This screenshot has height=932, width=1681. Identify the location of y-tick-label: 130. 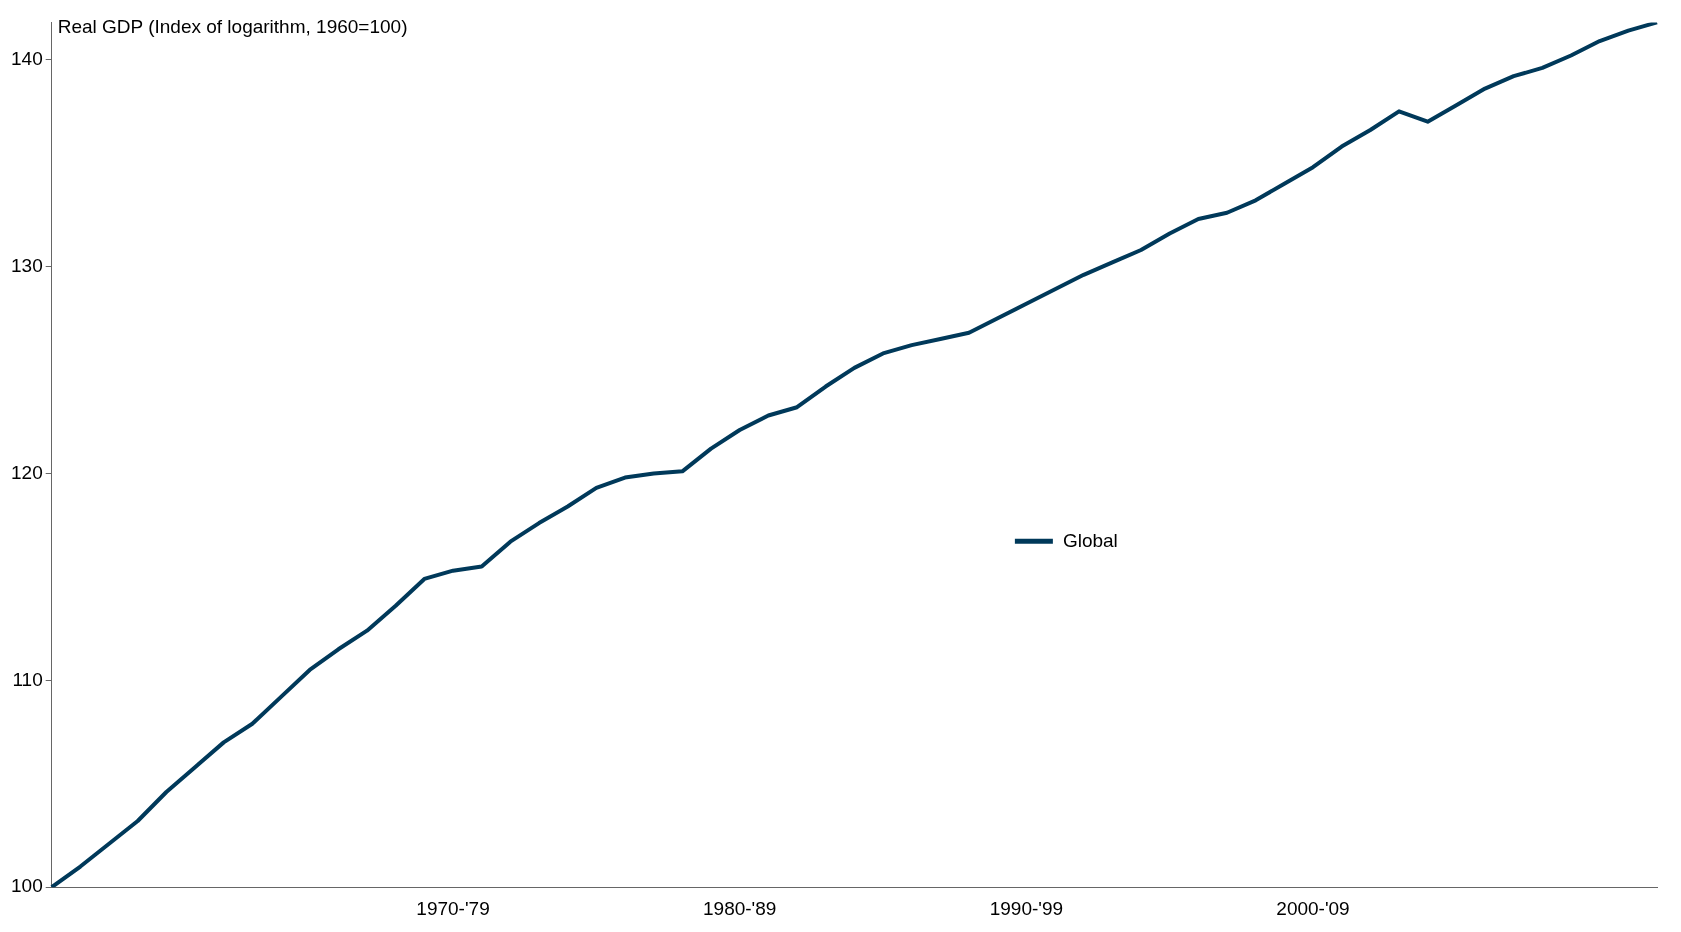
(27, 265).